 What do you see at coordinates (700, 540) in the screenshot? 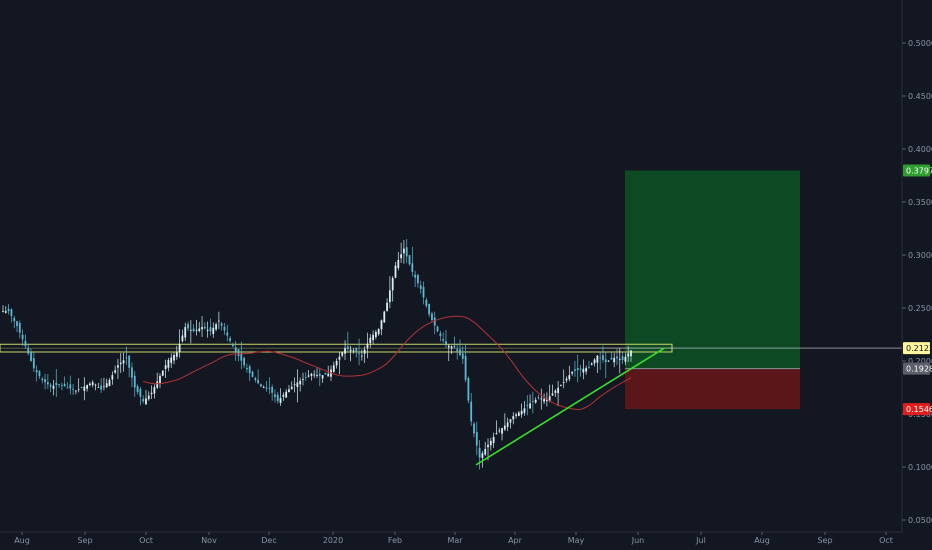
I see `x-tick-label: Jul` at bounding box center [700, 540].